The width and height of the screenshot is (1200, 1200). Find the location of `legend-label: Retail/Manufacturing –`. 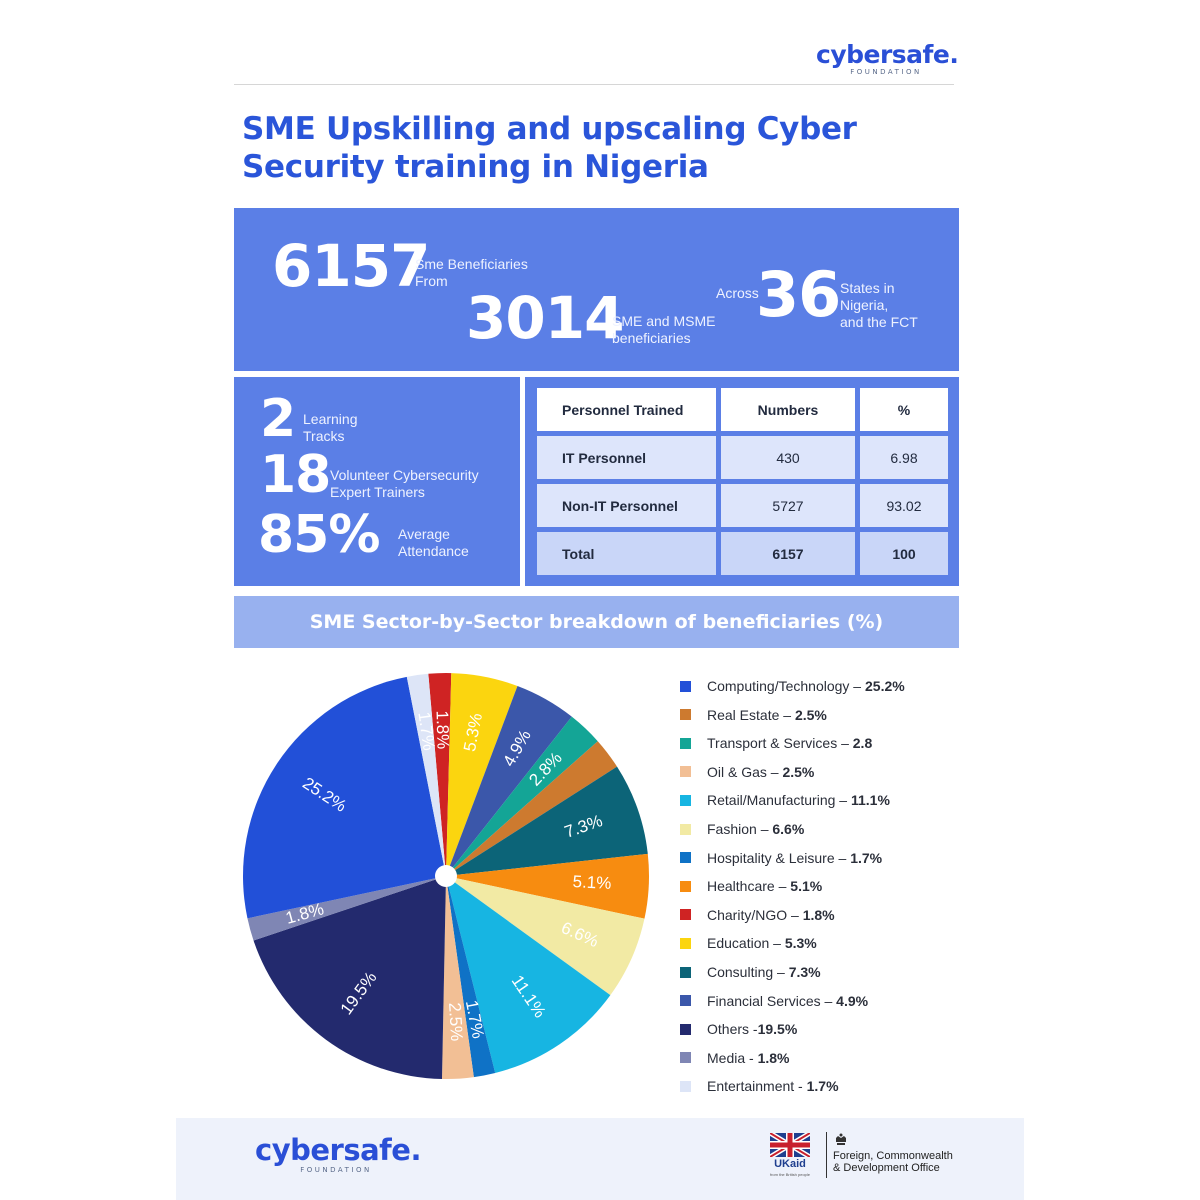

legend-label: Retail/Manufacturing – is located at coordinates (779, 800).